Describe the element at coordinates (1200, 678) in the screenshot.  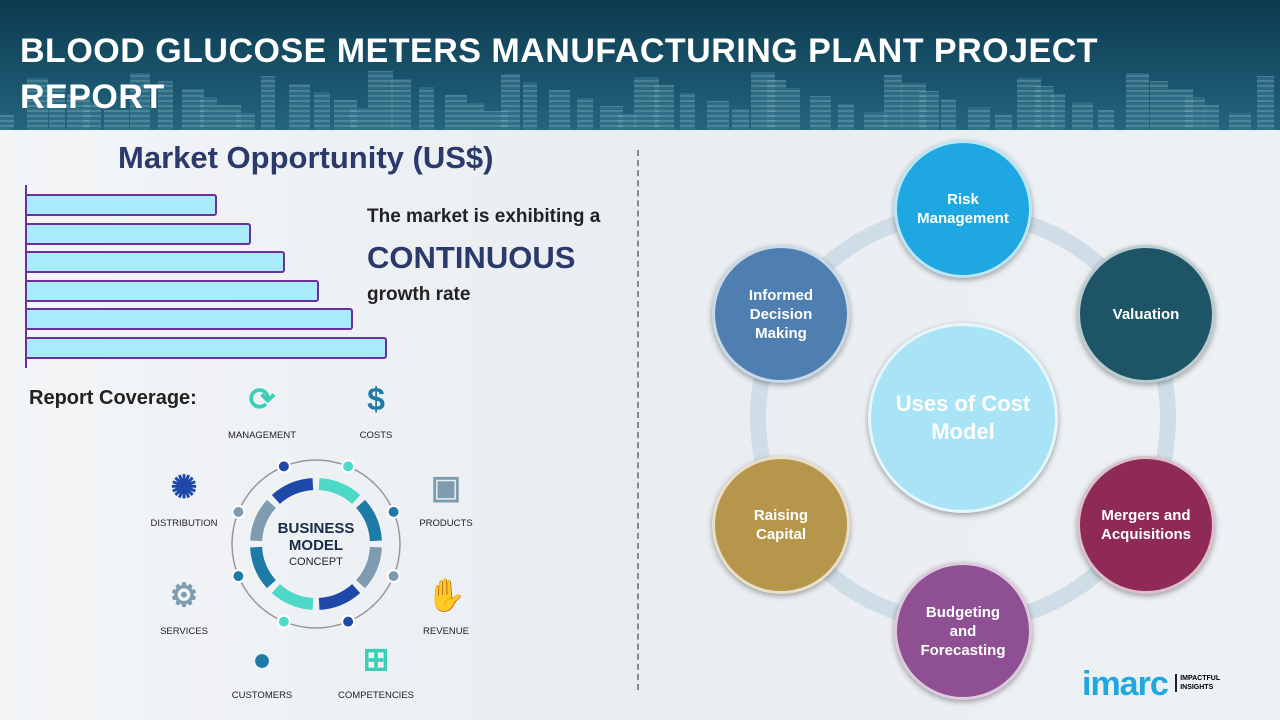
I see `logo-tagline1: IMPACTFUL` at that location.